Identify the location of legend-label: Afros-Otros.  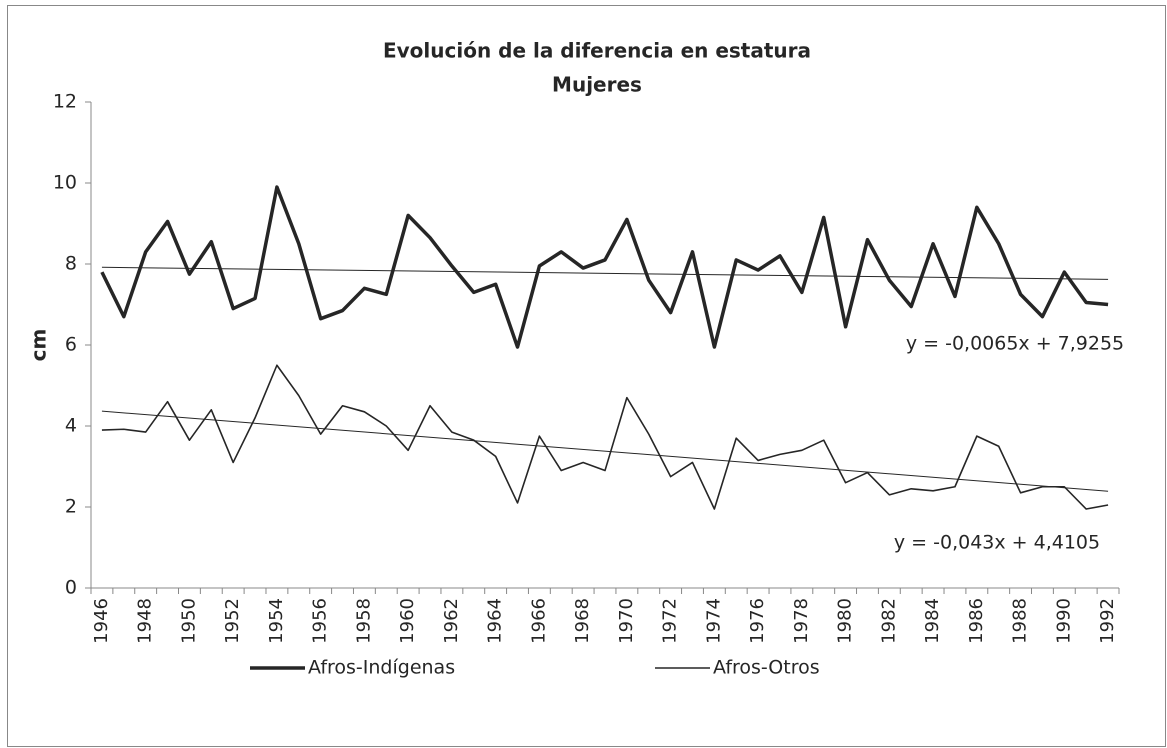
(766, 668).